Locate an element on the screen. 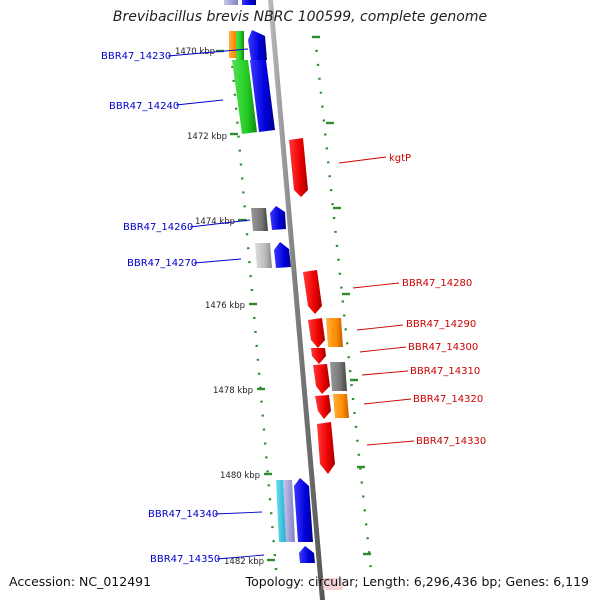  gene-fragment-top-blue is located at coordinates (249, 2).